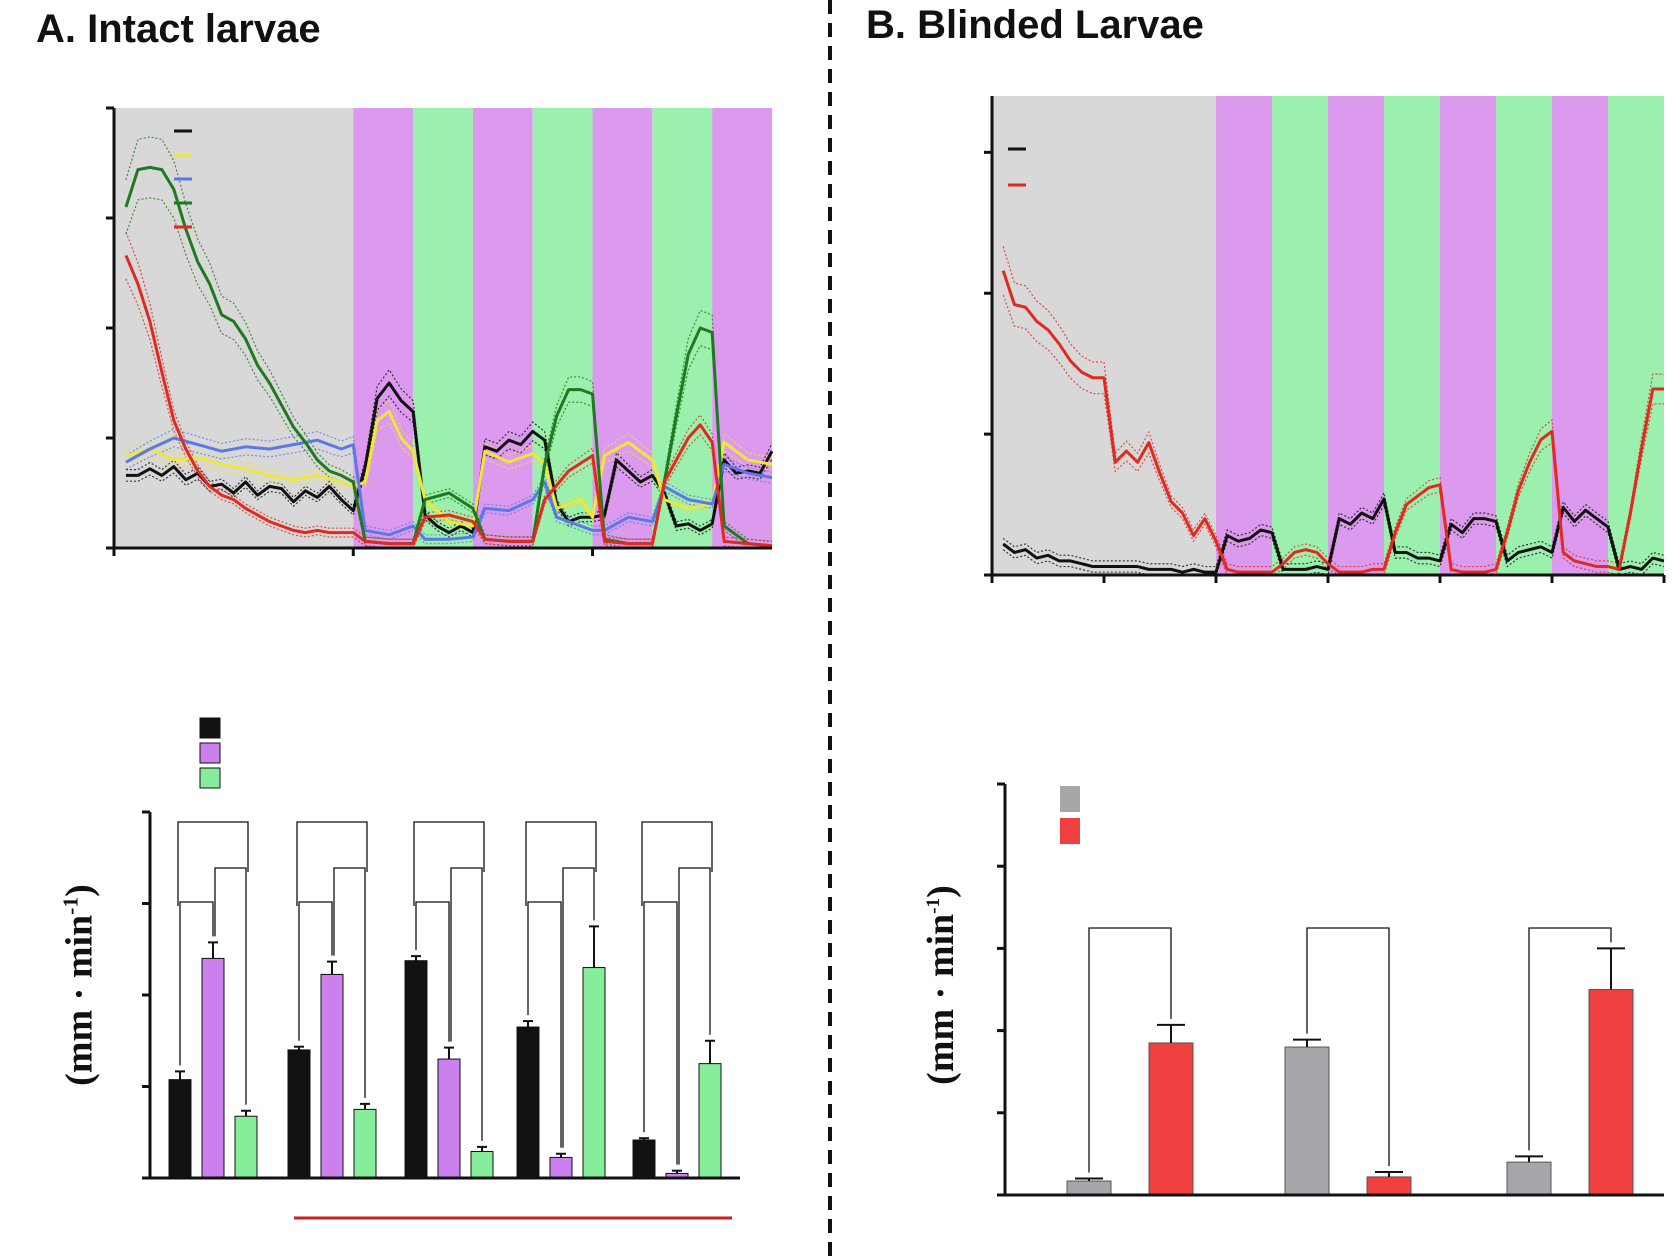  I want to click on legend-swatch-50-m, so click(1070, 831).